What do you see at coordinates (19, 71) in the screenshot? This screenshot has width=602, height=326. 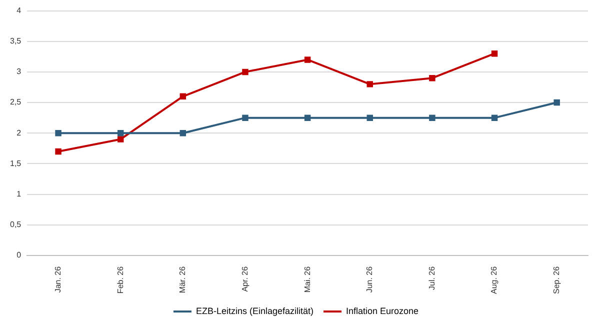 I see `y-tick-label: 3` at bounding box center [19, 71].